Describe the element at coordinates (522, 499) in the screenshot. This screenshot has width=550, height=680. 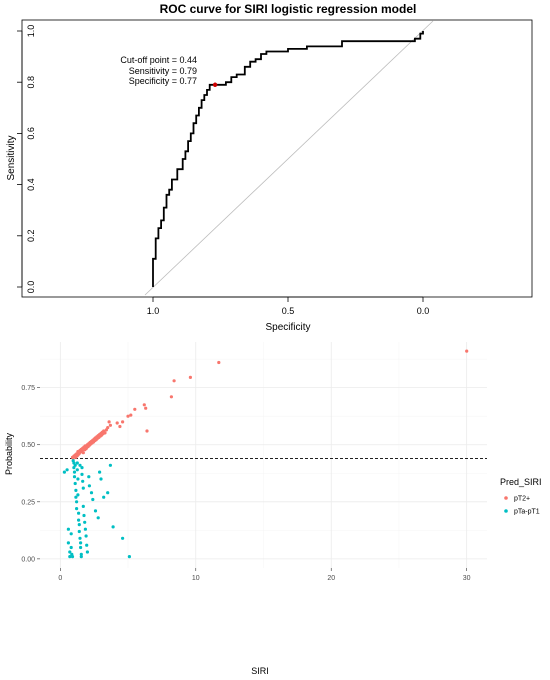
I see `legend-label: pT2+` at that location.